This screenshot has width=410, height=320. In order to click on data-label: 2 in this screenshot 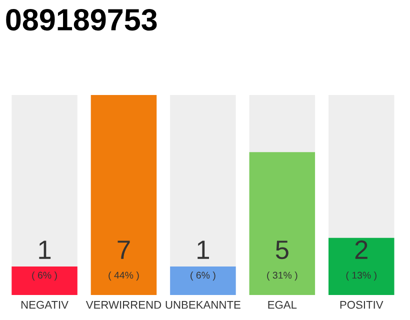, I will do `click(361, 249)`.